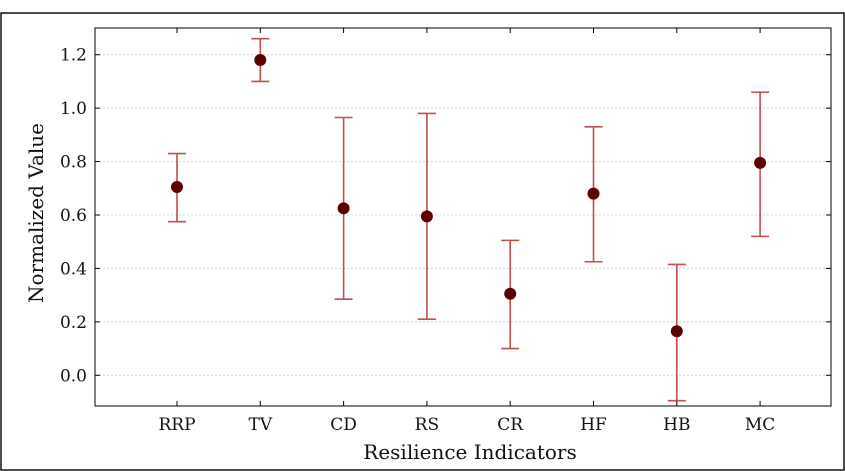  I want to click on x-tick-label: TV, so click(260, 425).